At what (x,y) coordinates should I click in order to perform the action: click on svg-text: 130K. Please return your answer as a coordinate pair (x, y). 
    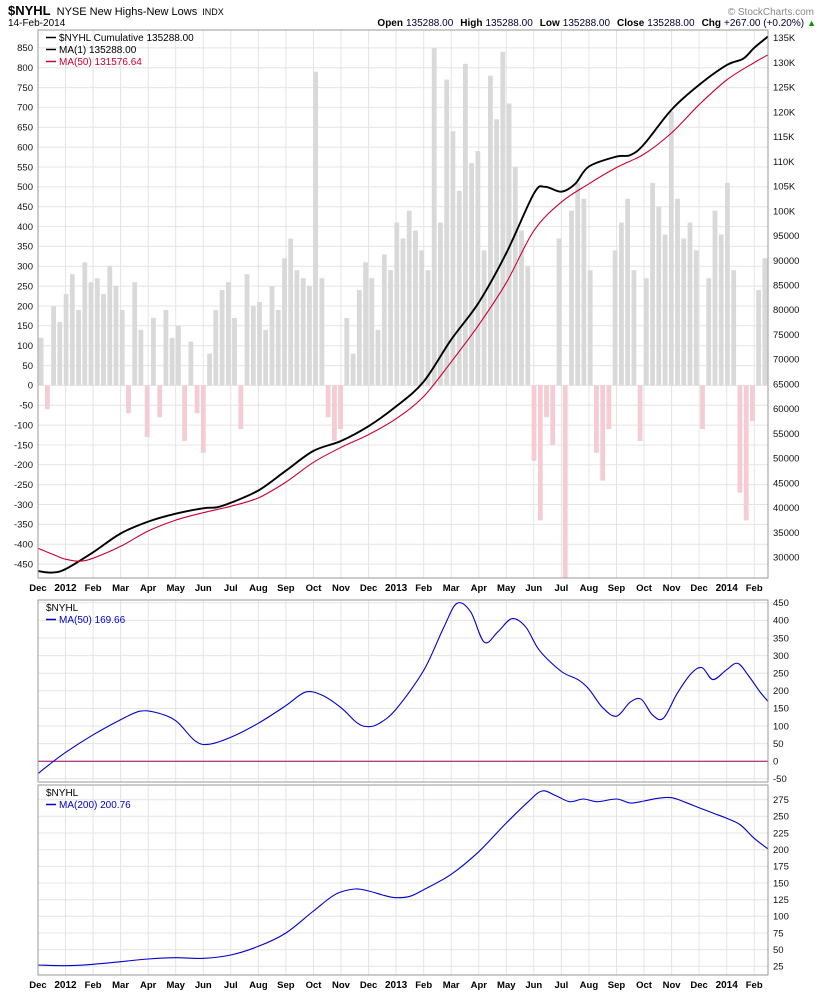
    Looking at the image, I should click on (784, 63).